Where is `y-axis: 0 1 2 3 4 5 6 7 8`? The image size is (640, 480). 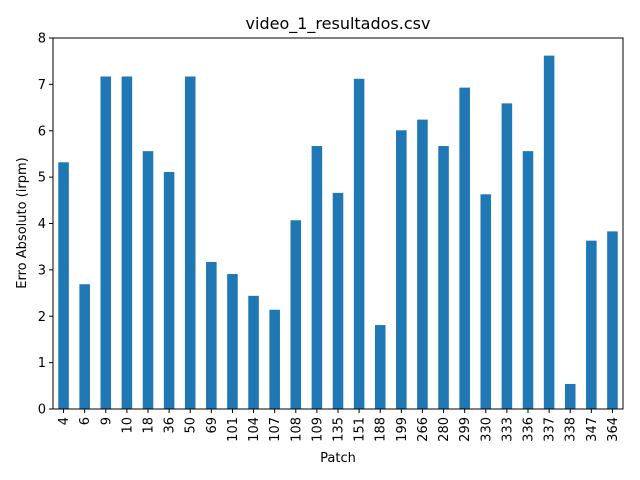 y-axis: 0 1 2 3 4 5 6 7 8 is located at coordinates (45, 225).